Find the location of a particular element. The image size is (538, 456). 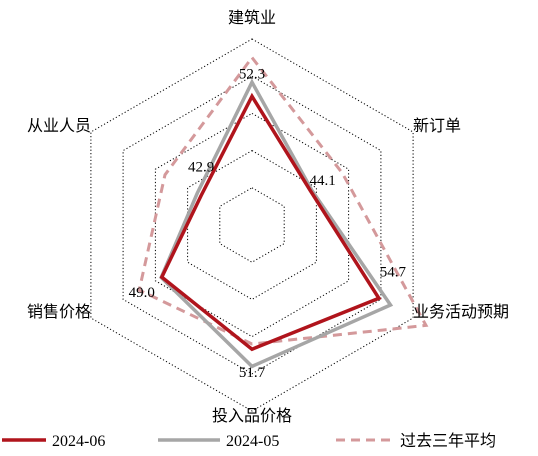

axis-label: 销售价格 is located at coordinates (59, 311).